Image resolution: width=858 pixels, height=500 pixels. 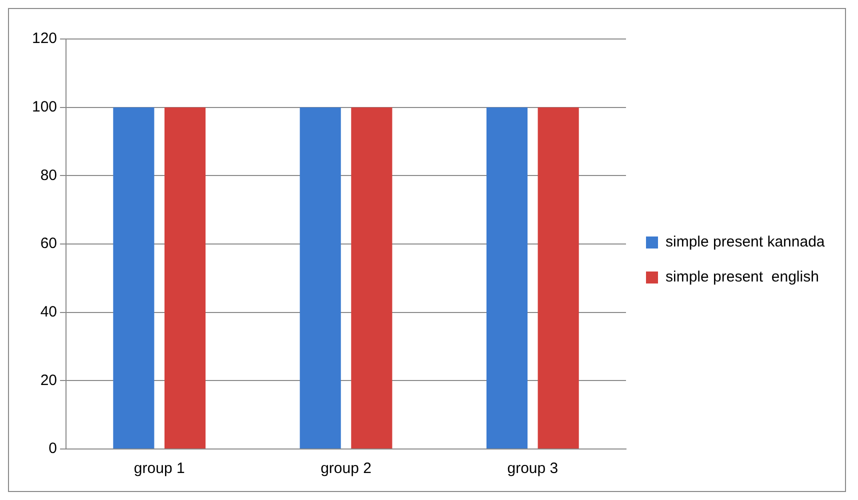 What do you see at coordinates (49, 311) in the screenshot?
I see `y-tick-label: 40` at bounding box center [49, 311].